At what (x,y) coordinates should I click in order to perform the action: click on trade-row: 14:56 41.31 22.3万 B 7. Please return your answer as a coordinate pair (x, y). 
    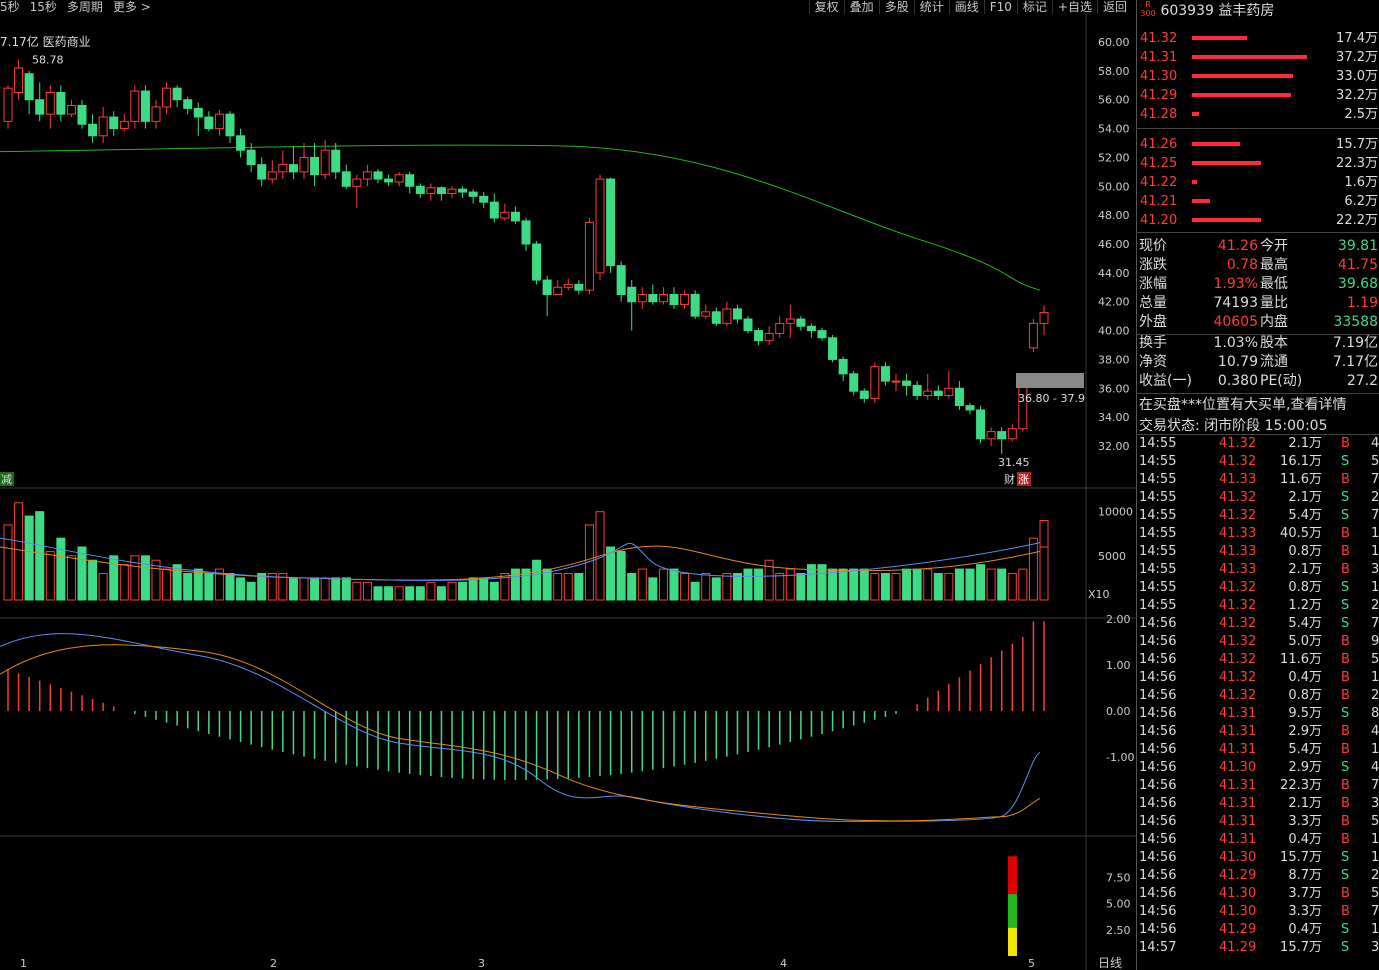
    Looking at the image, I should click on (1259, 786).